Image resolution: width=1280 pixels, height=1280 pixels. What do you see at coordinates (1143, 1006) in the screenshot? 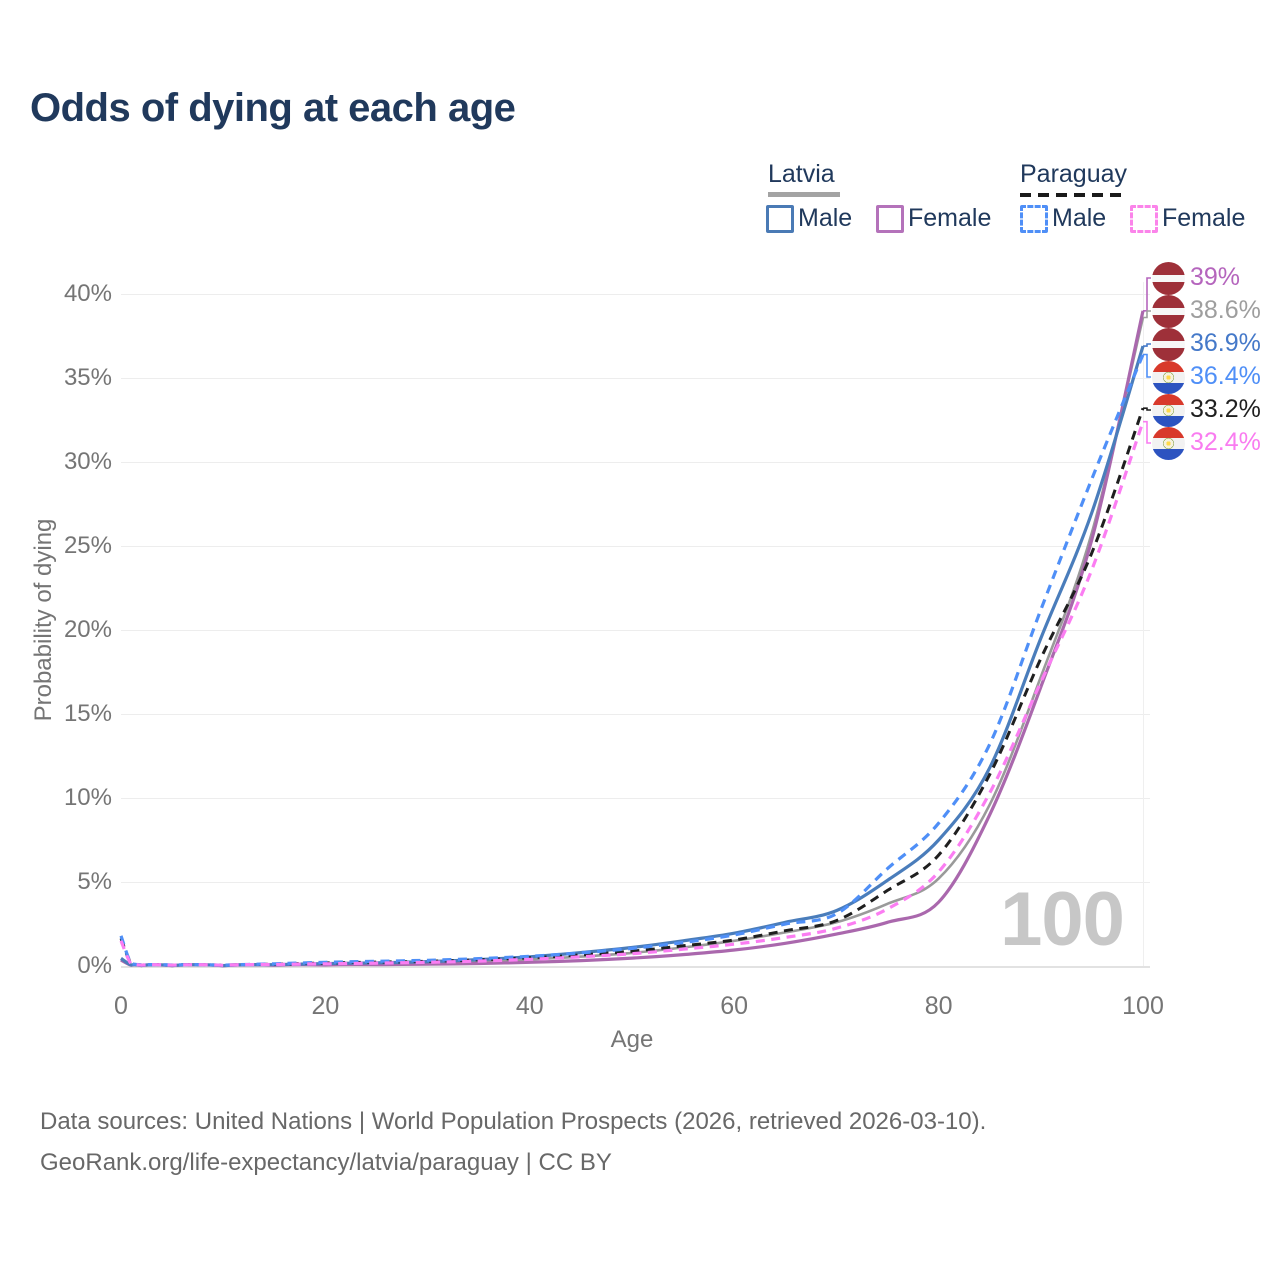
I see `x-tick-label: 100` at bounding box center [1143, 1006].